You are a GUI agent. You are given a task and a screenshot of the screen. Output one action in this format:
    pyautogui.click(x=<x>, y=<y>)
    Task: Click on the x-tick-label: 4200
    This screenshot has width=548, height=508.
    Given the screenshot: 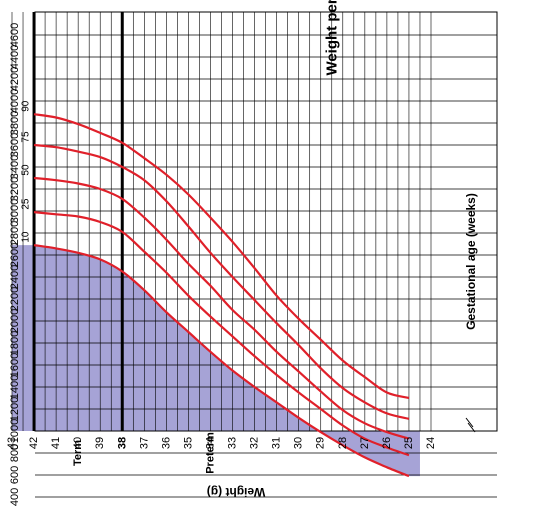 What is the action you would take?
    pyautogui.click(x=15, y=79)
    